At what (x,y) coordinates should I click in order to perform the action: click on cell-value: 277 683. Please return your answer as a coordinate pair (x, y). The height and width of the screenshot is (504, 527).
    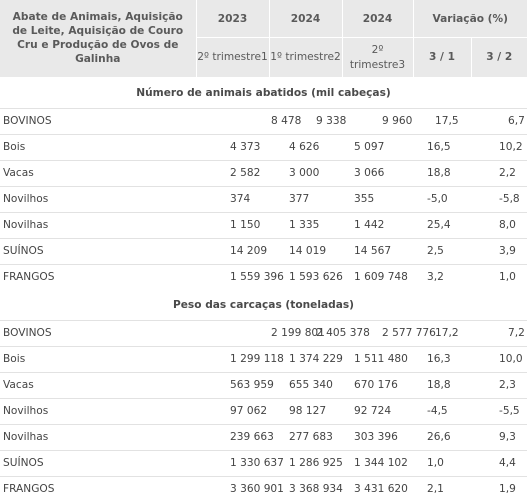
    Looking at the image, I should click on (305, 436).